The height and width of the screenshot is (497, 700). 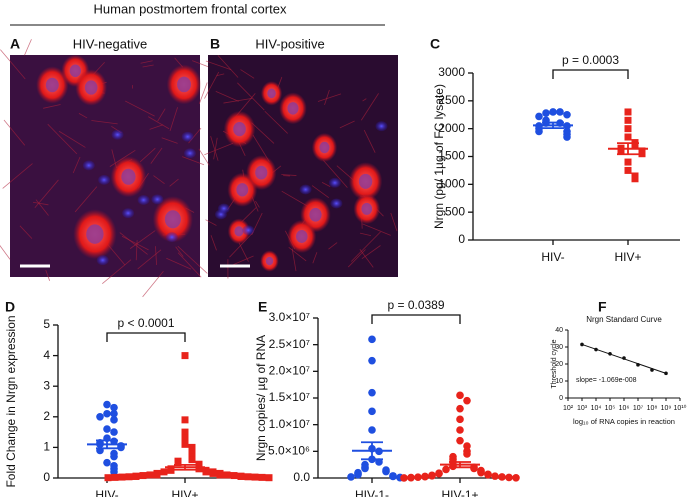 I want to click on significance-bracket, so click(x=416, y=319).